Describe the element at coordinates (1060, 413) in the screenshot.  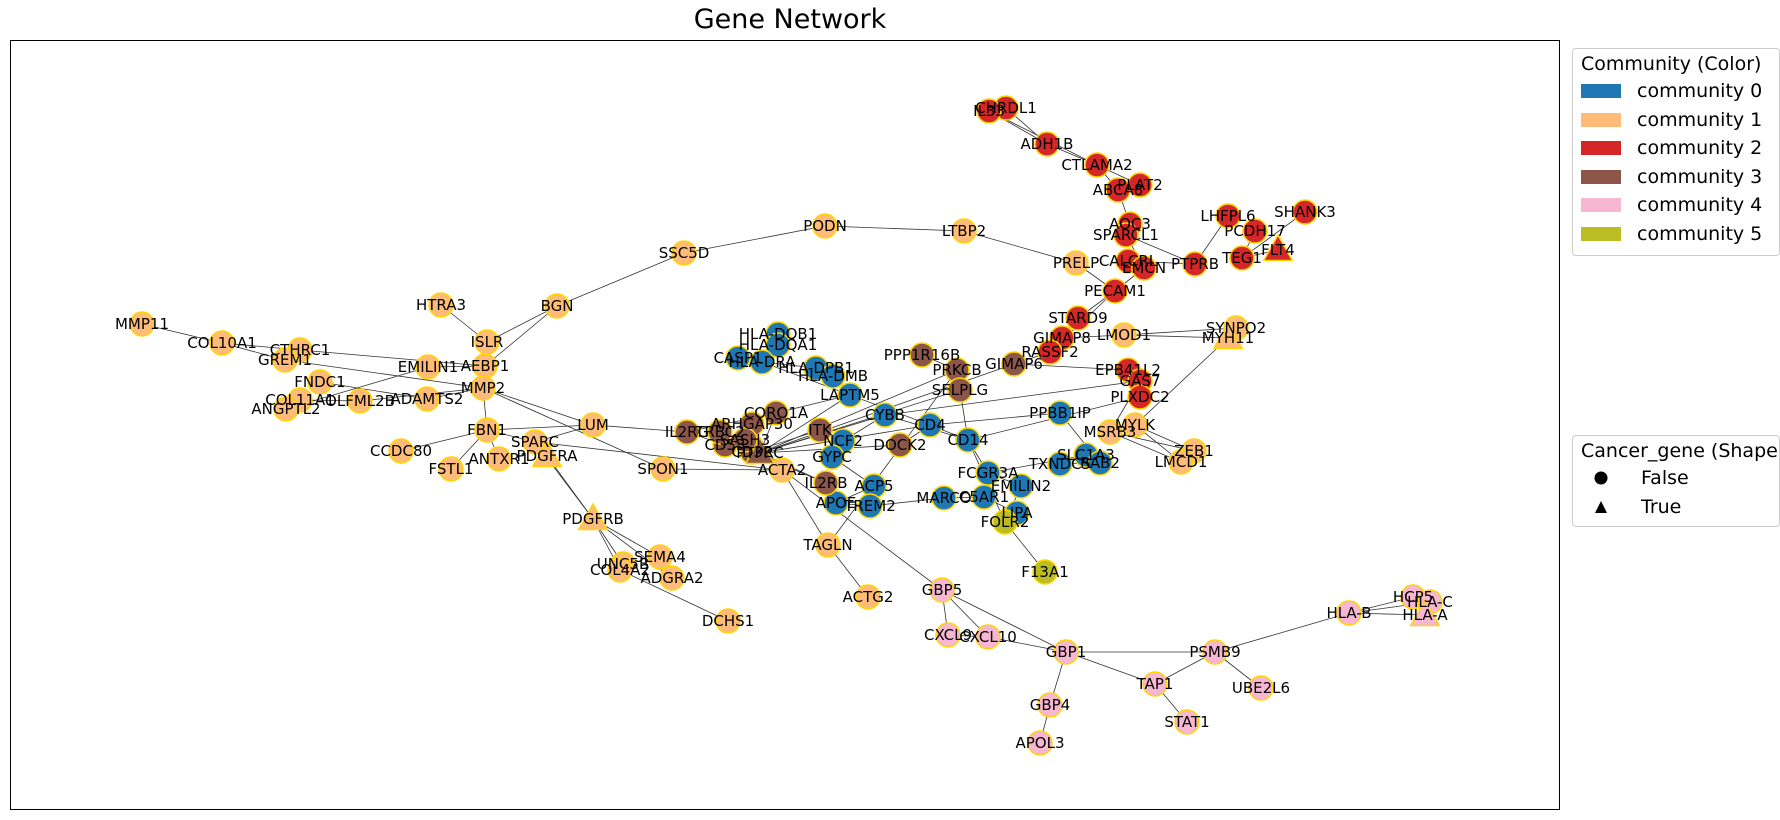
I see `node-PPBB1IP` at that location.